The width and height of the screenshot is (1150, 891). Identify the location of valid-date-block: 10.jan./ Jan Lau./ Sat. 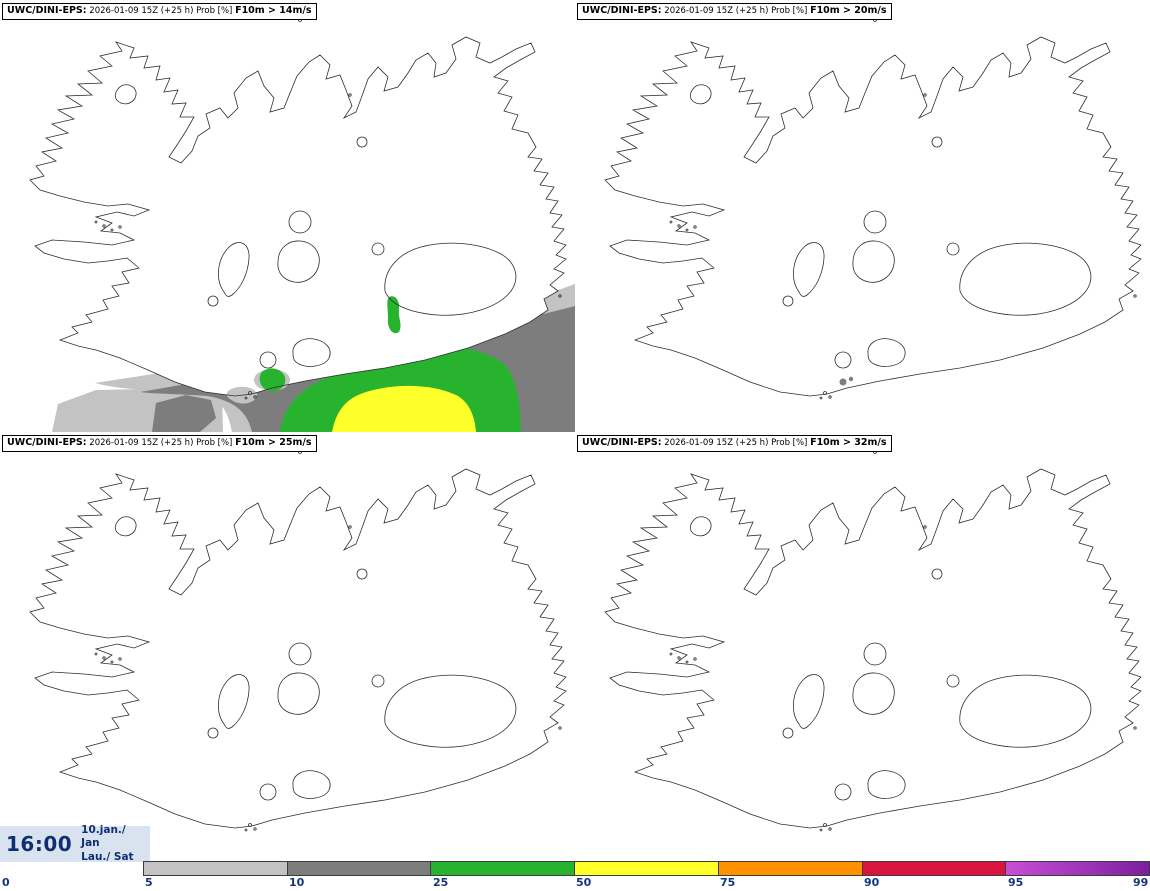
(112, 843).